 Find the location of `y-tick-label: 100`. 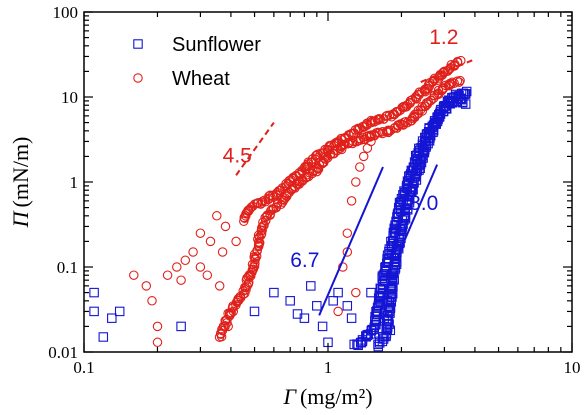

y-tick-label: 100 is located at coordinates (66, 12).